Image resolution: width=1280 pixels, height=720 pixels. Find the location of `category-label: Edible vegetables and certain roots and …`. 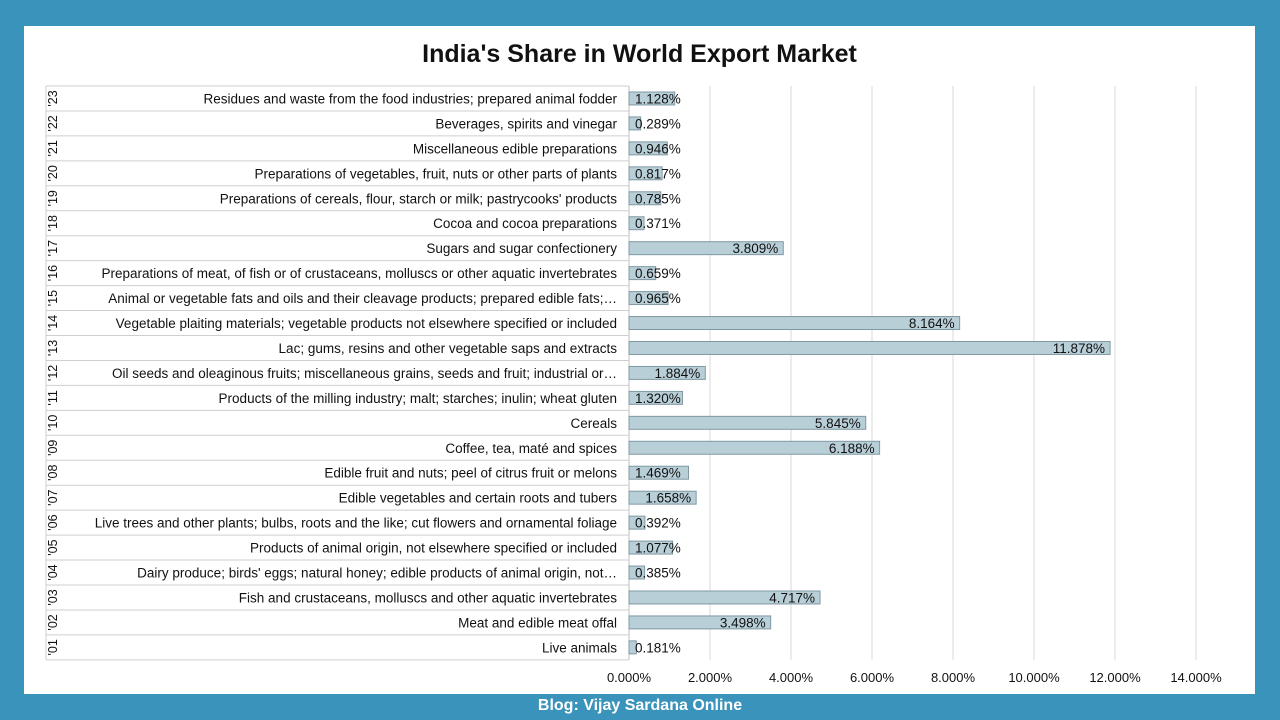

category-label: Edible vegetables and certain roots and … is located at coordinates (478, 498).